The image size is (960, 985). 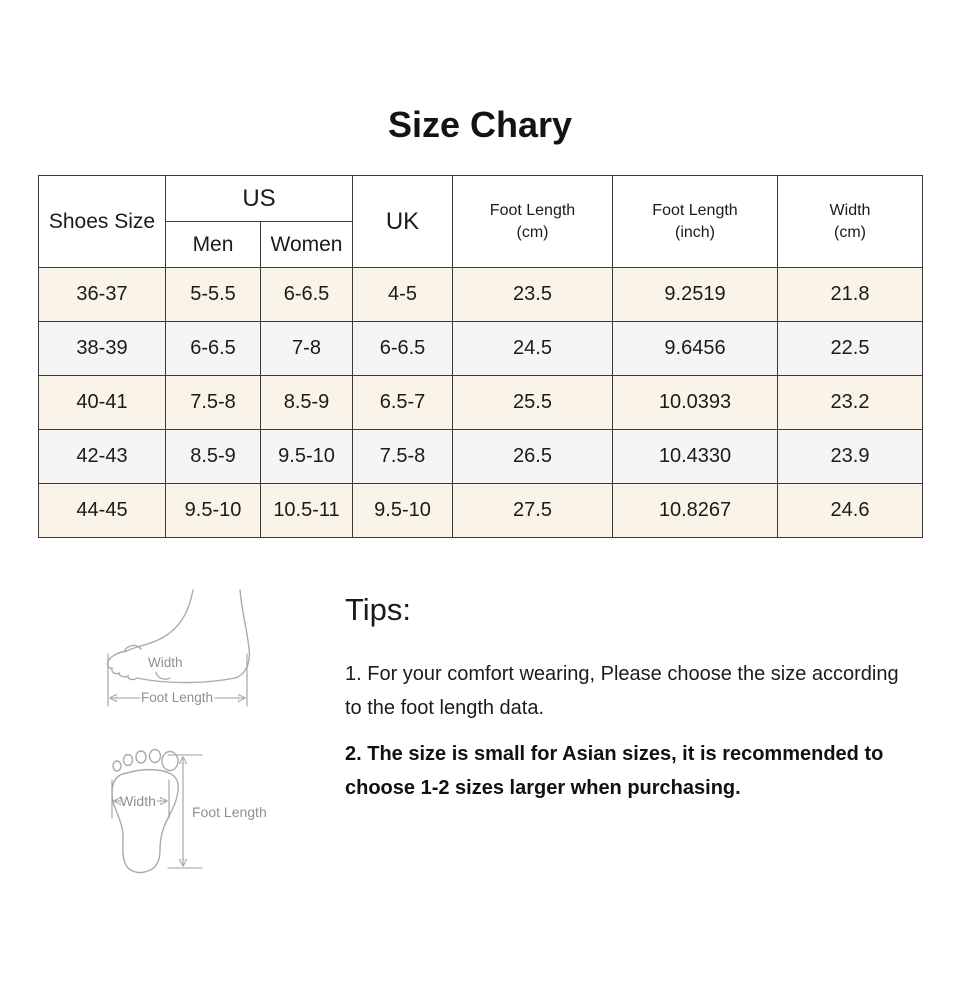 What do you see at coordinates (128, 760) in the screenshot?
I see `toe-fourth` at bounding box center [128, 760].